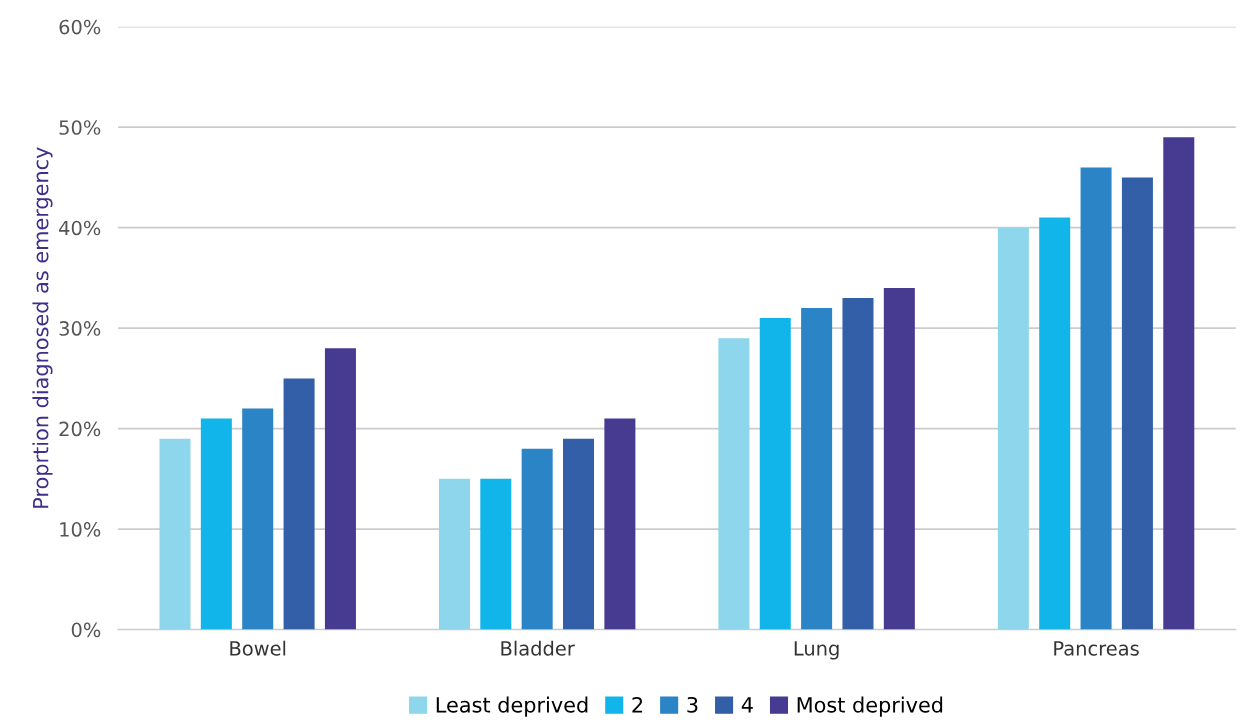 The width and height of the screenshot is (1242, 722). I want to click on y-axis-title: Proprtion diagnosed as emergency, so click(42, 327).